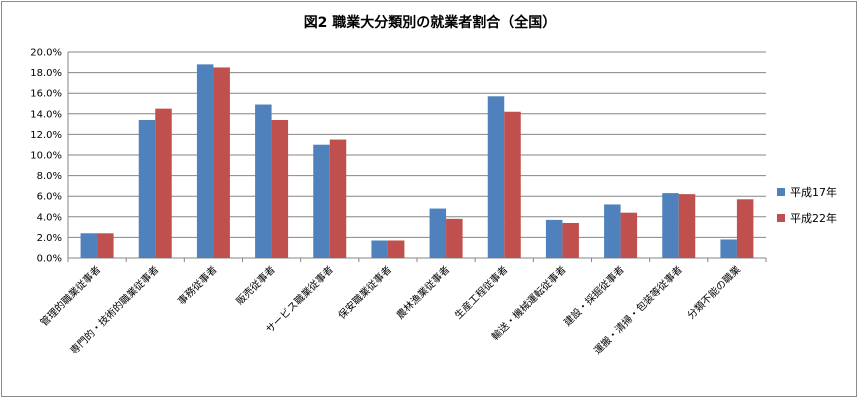 Image resolution: width=860 pixels, height=400 pixels. What do you see at coordinates (46, 73) in the screenshot?
I see `y-tick-label: 18.0%` at bounding box center [46, 73].